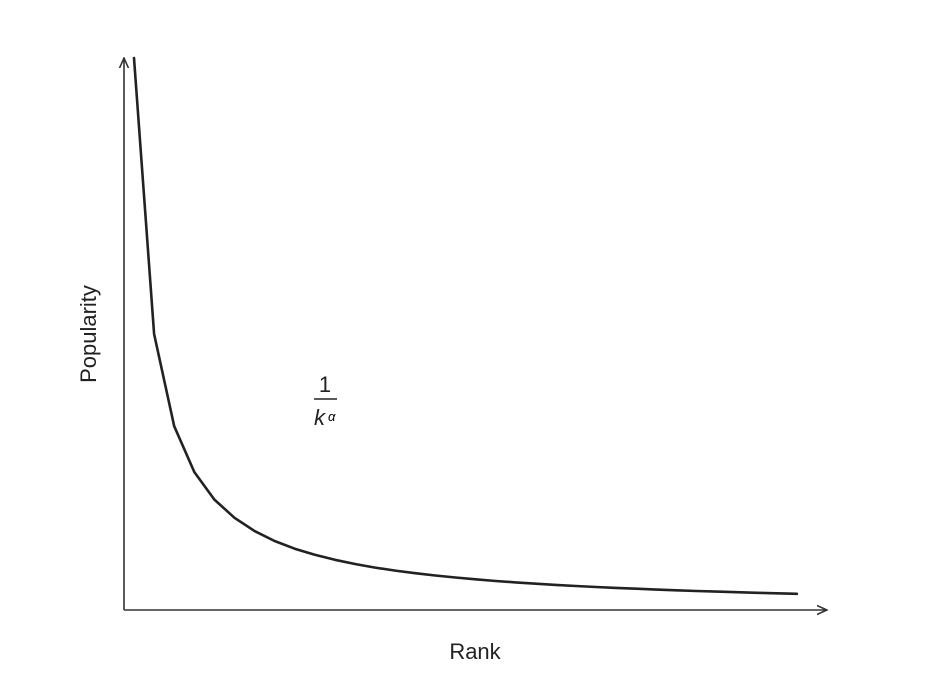 The image size is (944, 690). I want to click on formula-exponent: α, so click(332, 416).